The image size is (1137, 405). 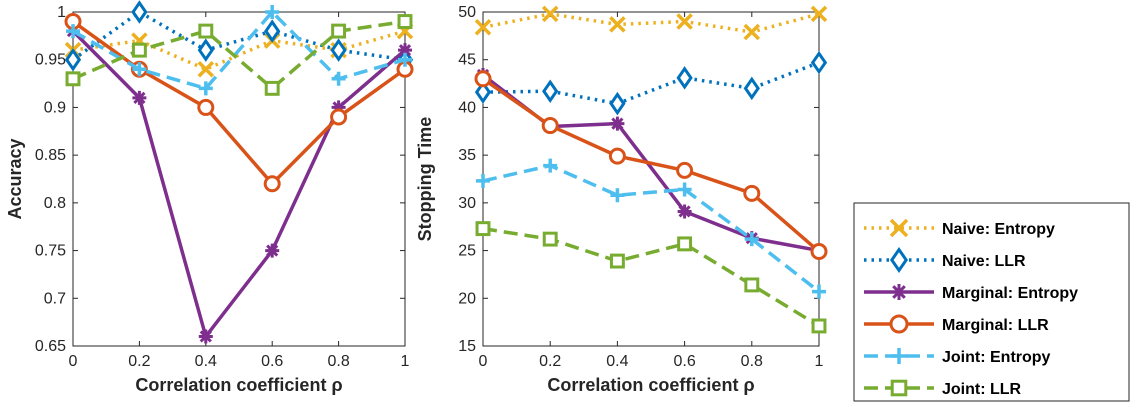 I want to click on y-tick-label: 20, so click(x=467, y=298).